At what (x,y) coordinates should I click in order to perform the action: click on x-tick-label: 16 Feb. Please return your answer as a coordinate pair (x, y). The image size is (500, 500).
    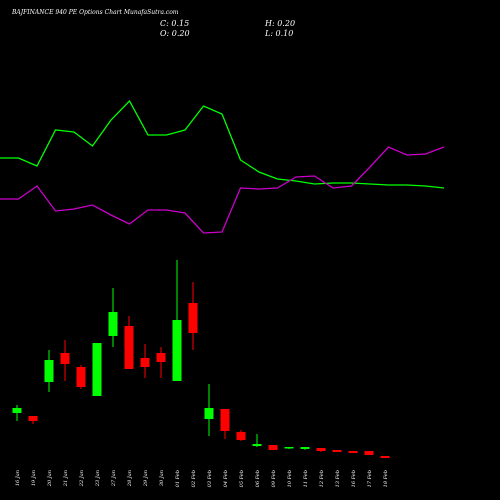
    Looking at the image, I should click on (354, 478).